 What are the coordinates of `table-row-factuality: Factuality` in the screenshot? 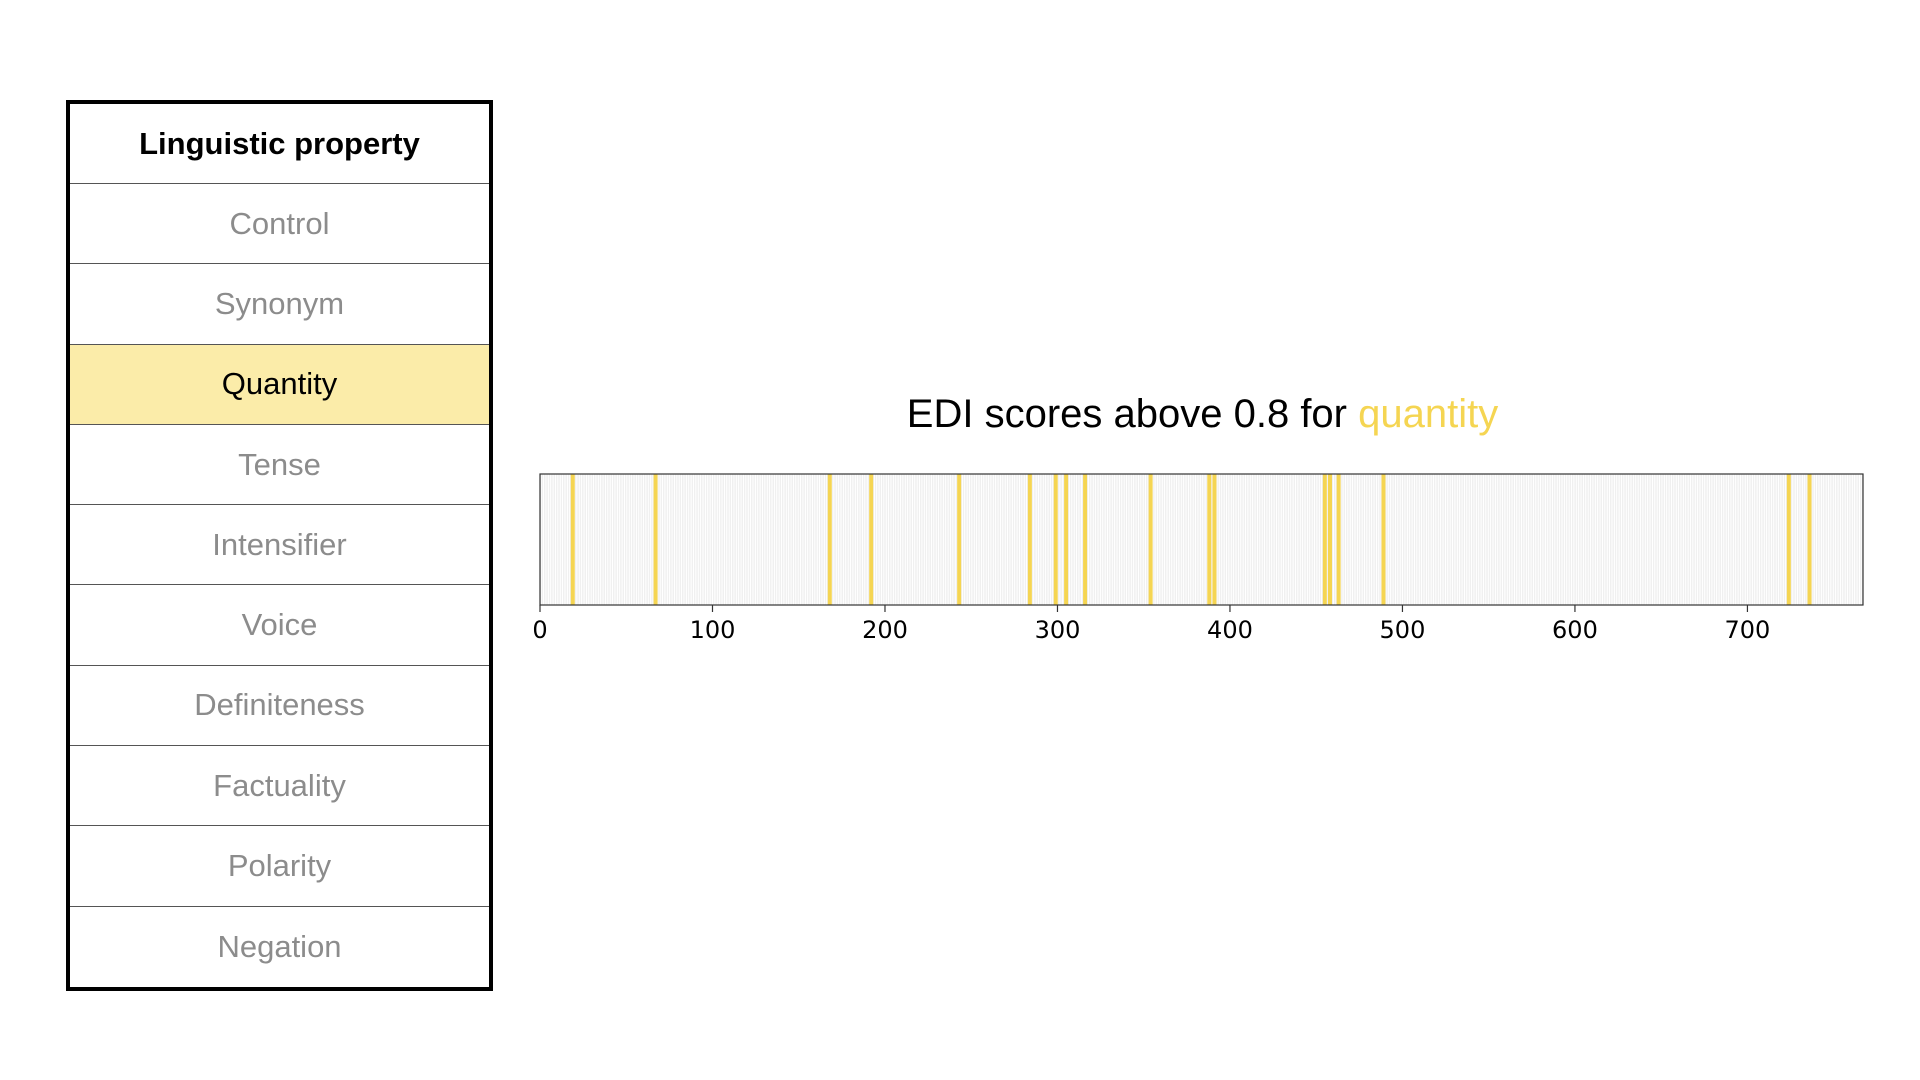 It's located at (279, 786).